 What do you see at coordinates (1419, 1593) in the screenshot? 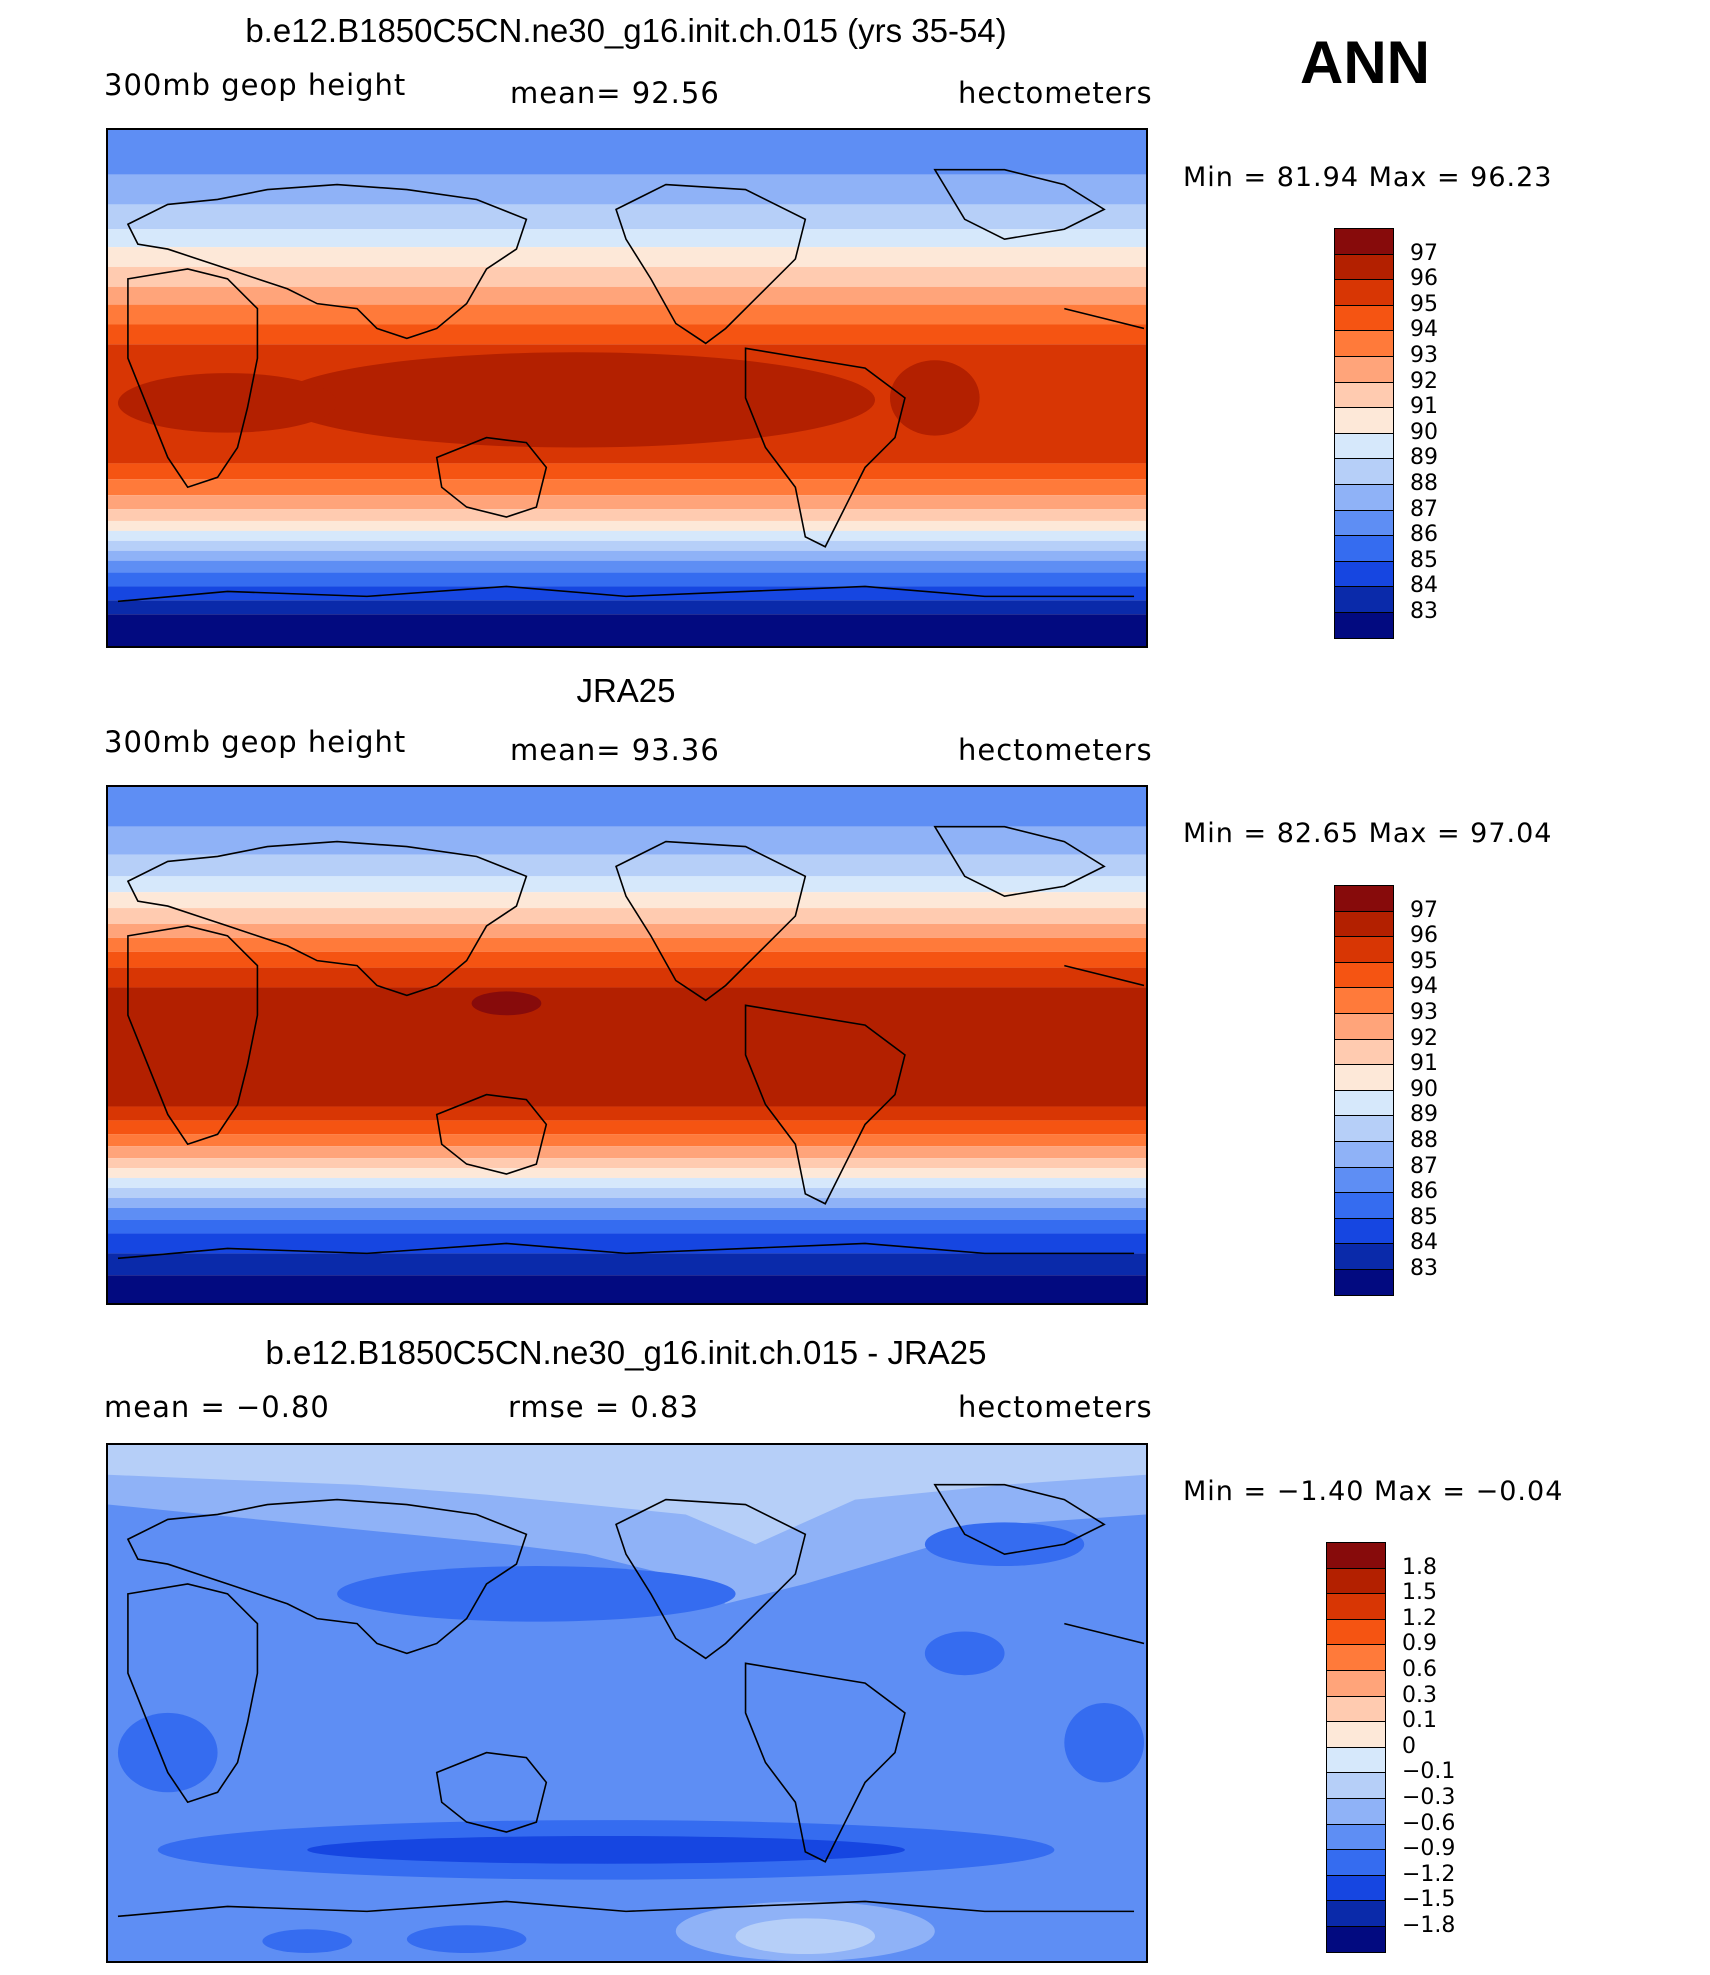
I see `colorbar-label: 1.5` at bounding box center [1419, 1593].